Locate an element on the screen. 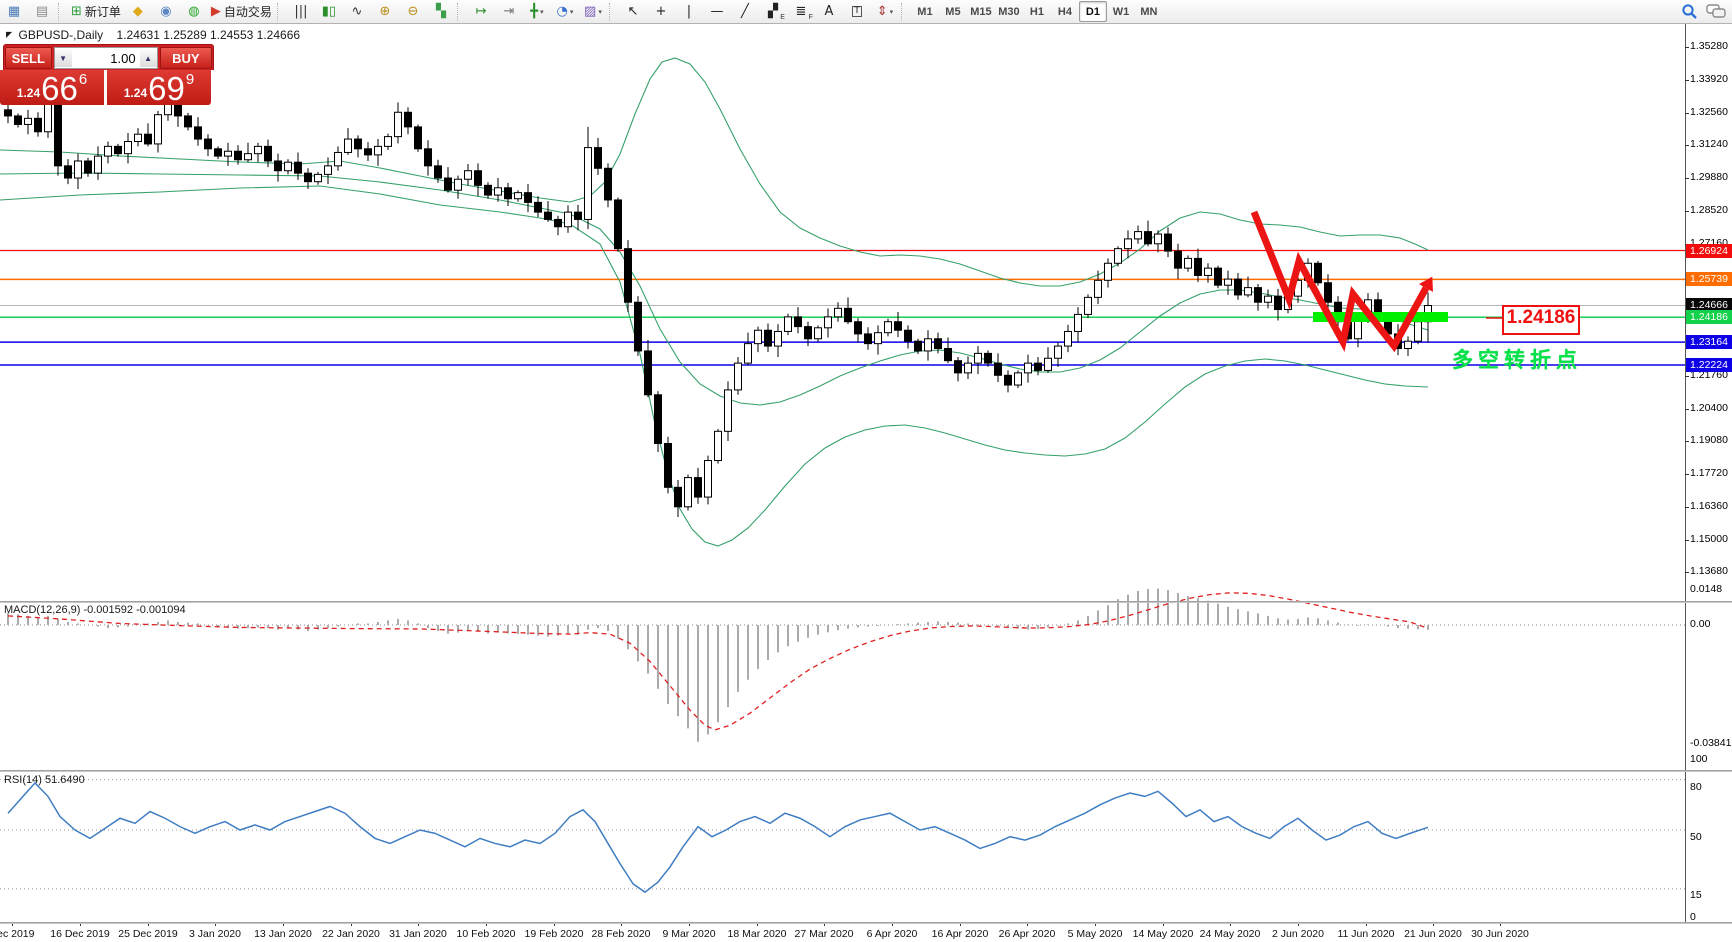 The height and width of the screenshot is (942, 1732). sell-price-button: 1.24 66 6 is located at coordinates (52, 87).